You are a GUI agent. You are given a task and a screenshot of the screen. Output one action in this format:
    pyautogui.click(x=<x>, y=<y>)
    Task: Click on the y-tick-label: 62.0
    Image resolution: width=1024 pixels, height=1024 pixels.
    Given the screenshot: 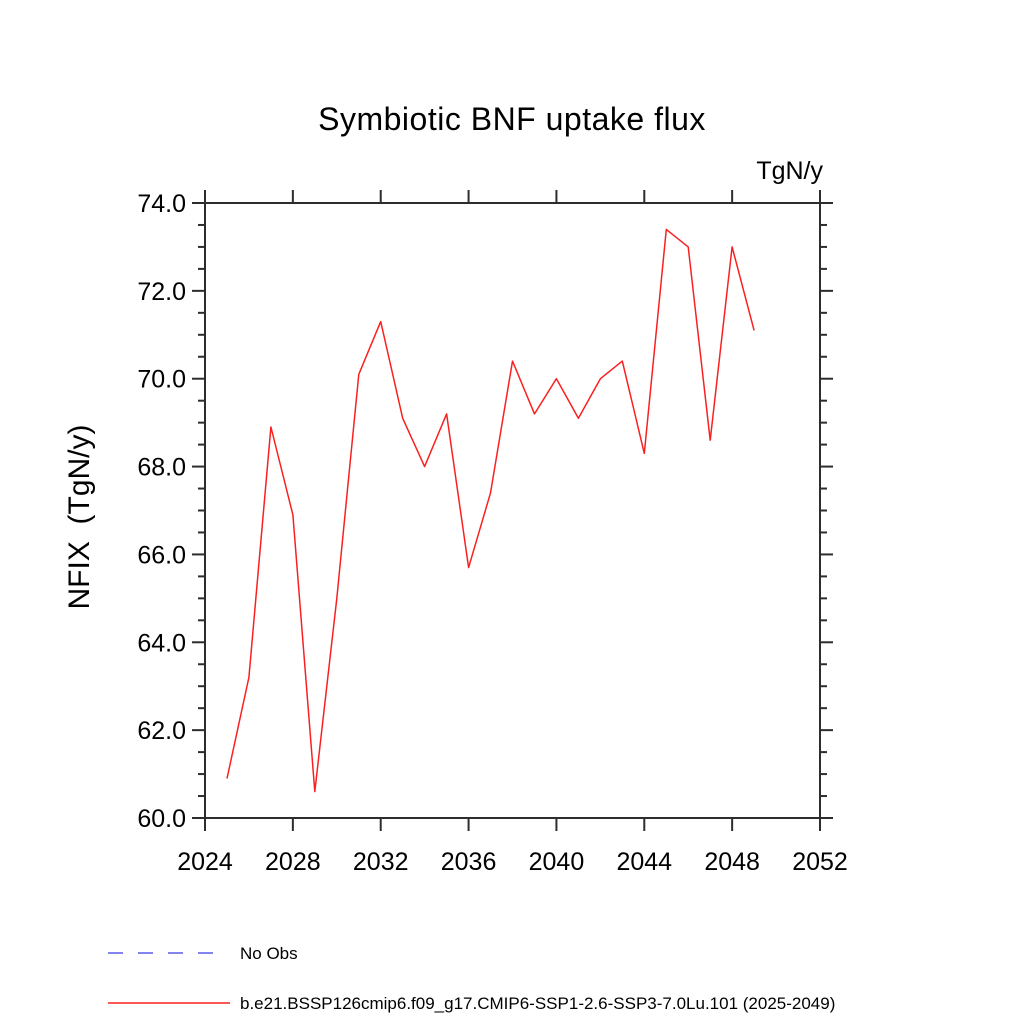 What is the action you would take?
    pyautogui.click(x=161, y=731)
    